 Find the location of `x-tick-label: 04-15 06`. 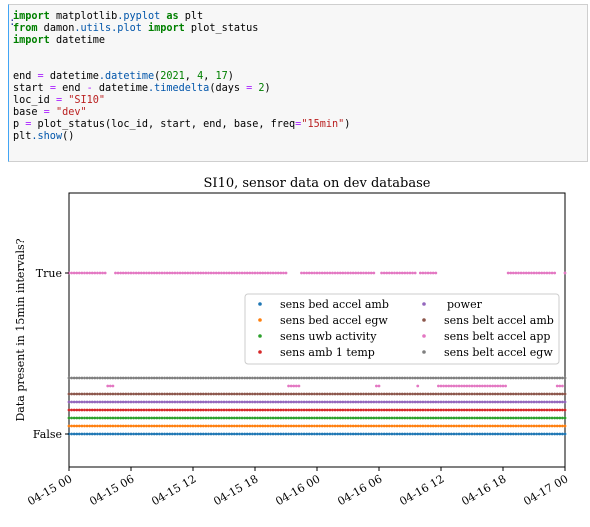

x-tick-label: 04-15 06 is located at coordinates (111, 490).